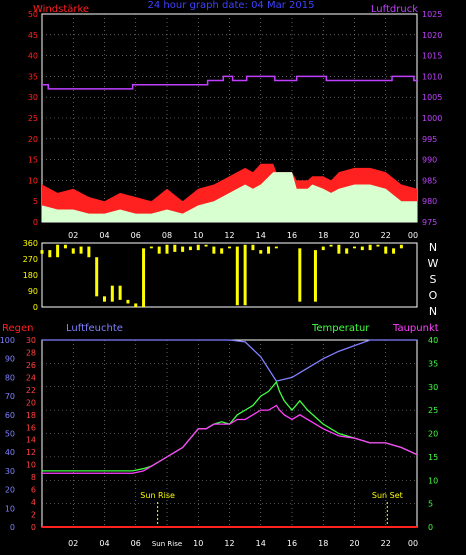 The image size is (466, 555). Describe the element at coordinates (433, 363) in the screenshot. I see `temperature-tick-label: 35` at that location.